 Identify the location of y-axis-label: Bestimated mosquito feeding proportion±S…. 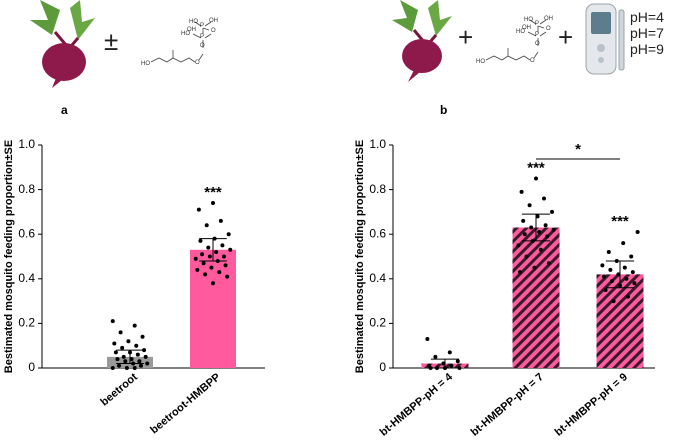
(360, 256).